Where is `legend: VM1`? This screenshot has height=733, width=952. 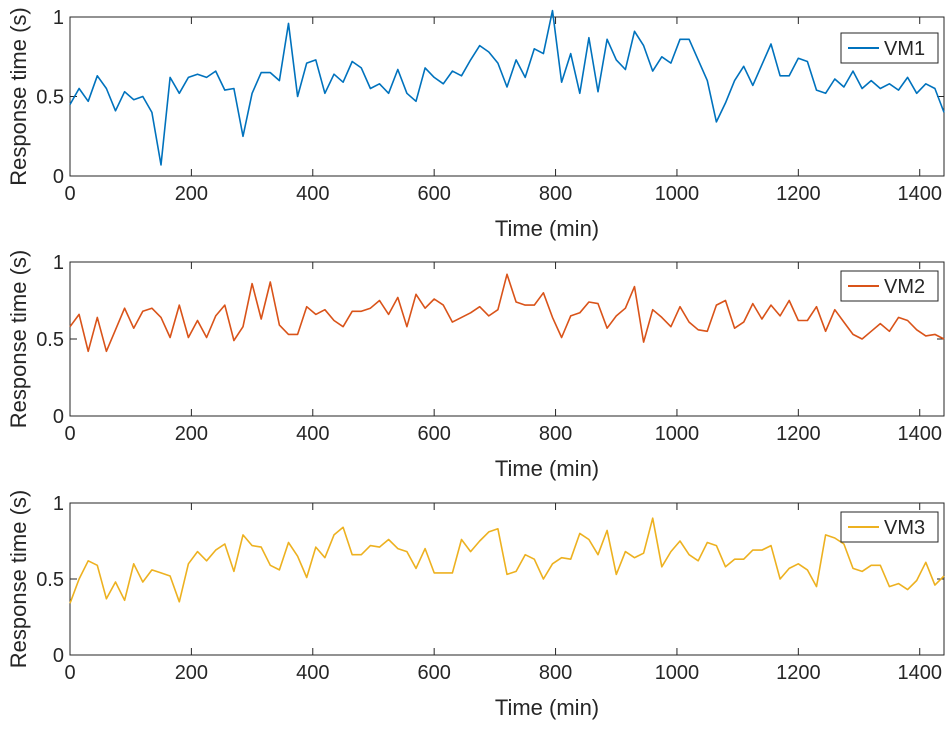
legend: VM1 is located at coordinates (889, 48).